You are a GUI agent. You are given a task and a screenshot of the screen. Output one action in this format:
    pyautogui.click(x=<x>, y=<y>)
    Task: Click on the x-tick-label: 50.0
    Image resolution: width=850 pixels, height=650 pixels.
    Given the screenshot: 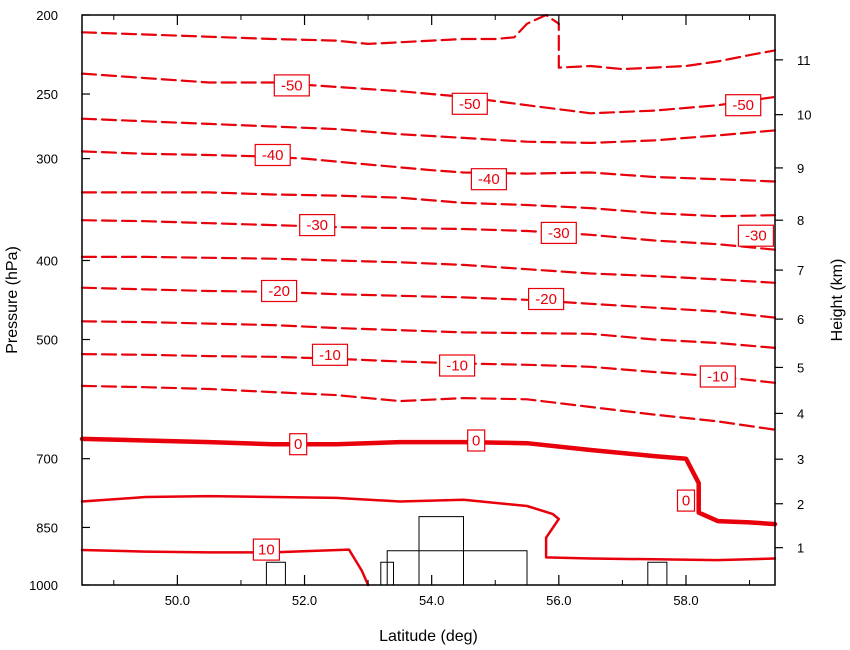 What is the action you would take?
    pyautogui.click(x=177, y=600)
    